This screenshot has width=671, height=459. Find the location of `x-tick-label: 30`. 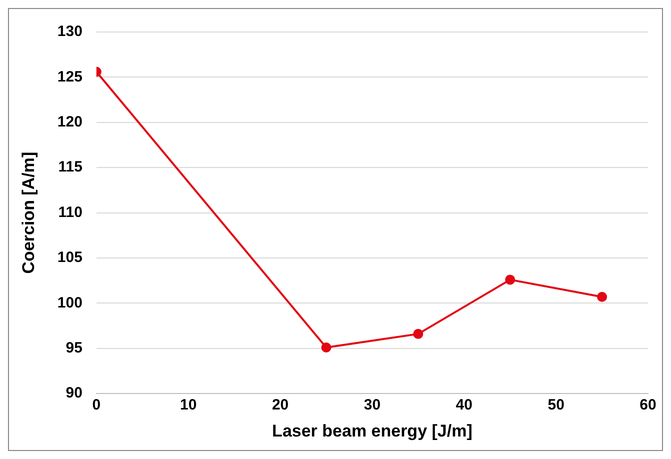

x-tick-label: 30 is located at coordinates (372, 405).